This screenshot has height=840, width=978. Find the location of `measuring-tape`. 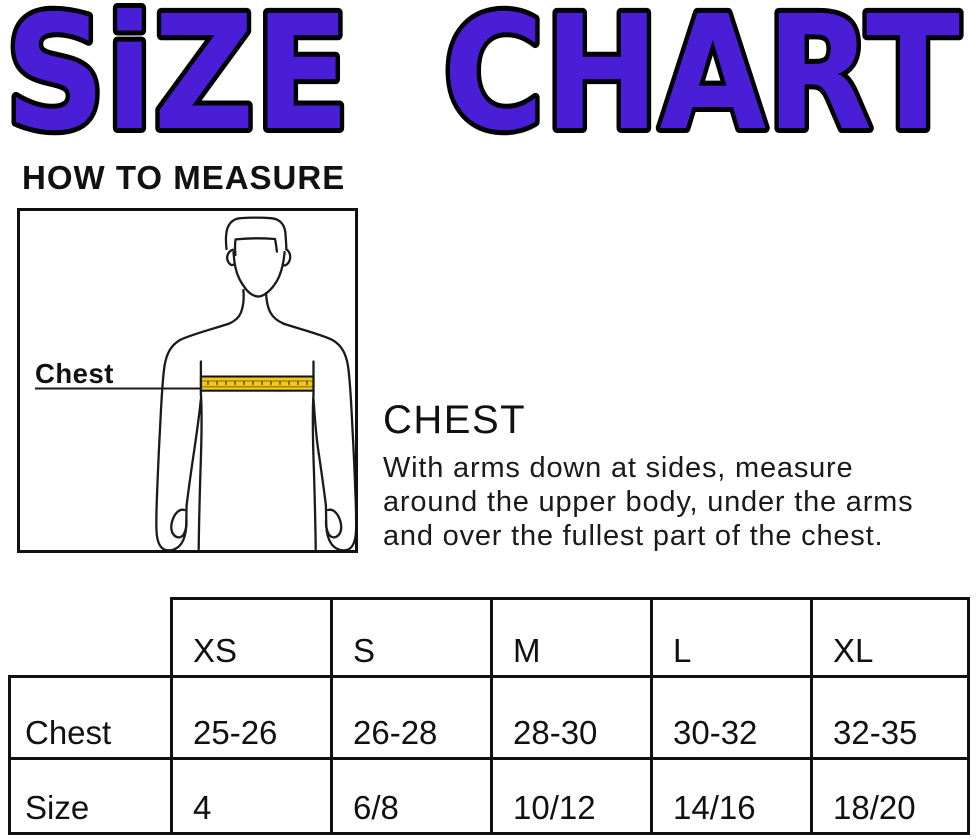

measuring-tape is located at coordinates (257, 383).